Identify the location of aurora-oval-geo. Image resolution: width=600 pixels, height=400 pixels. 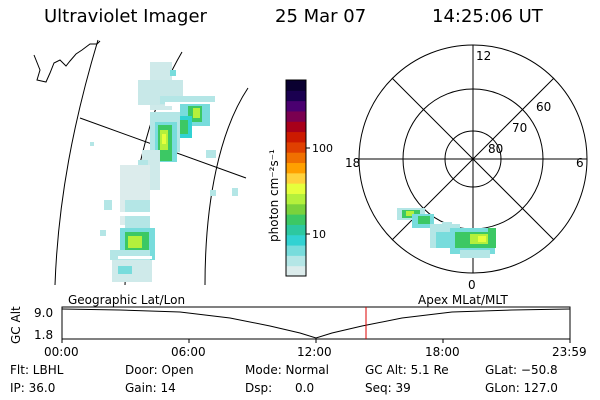
(164, 172).